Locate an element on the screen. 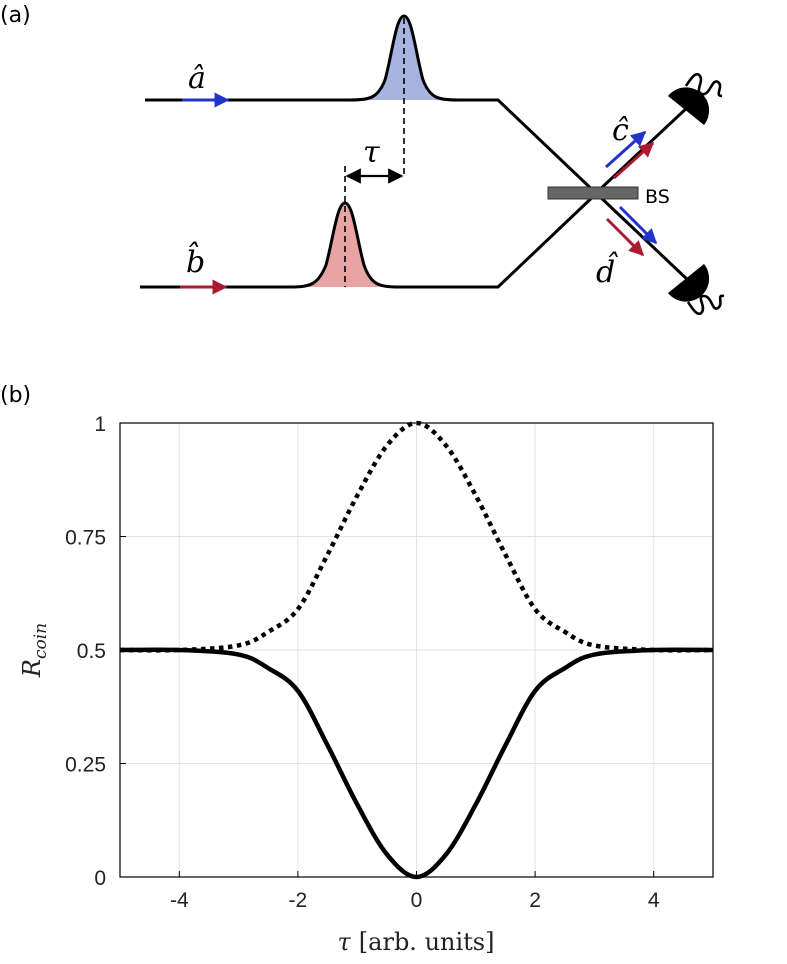 The width and height of the screenshot is (787, 964). mode-c-label: ĉ is located at coordinates (620, 130).